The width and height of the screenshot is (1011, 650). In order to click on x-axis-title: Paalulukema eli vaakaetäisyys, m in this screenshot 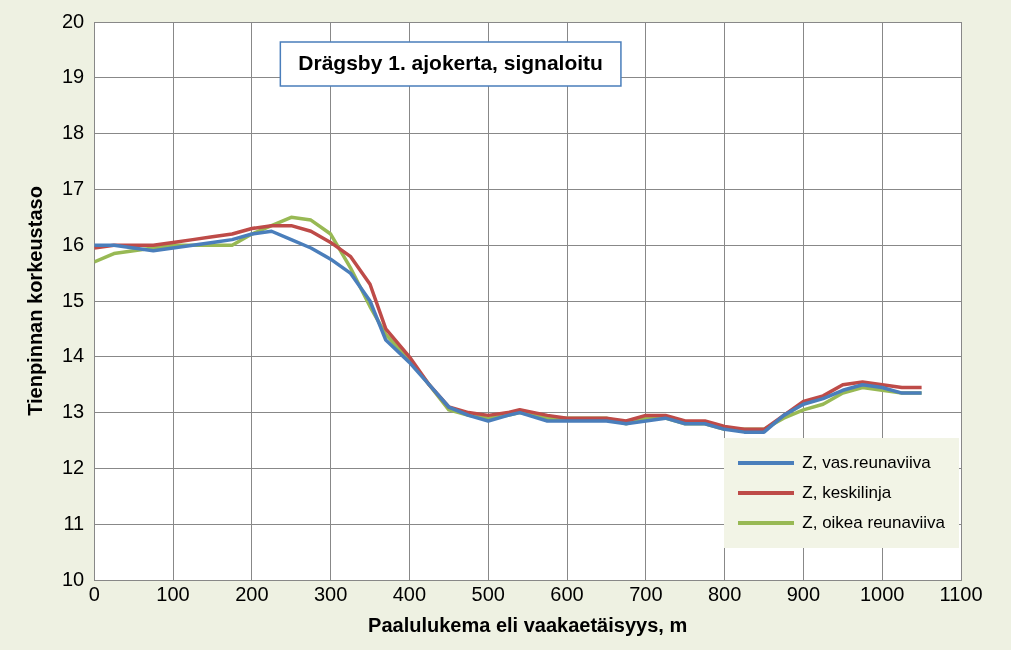, I will do `click(528, 624)`.